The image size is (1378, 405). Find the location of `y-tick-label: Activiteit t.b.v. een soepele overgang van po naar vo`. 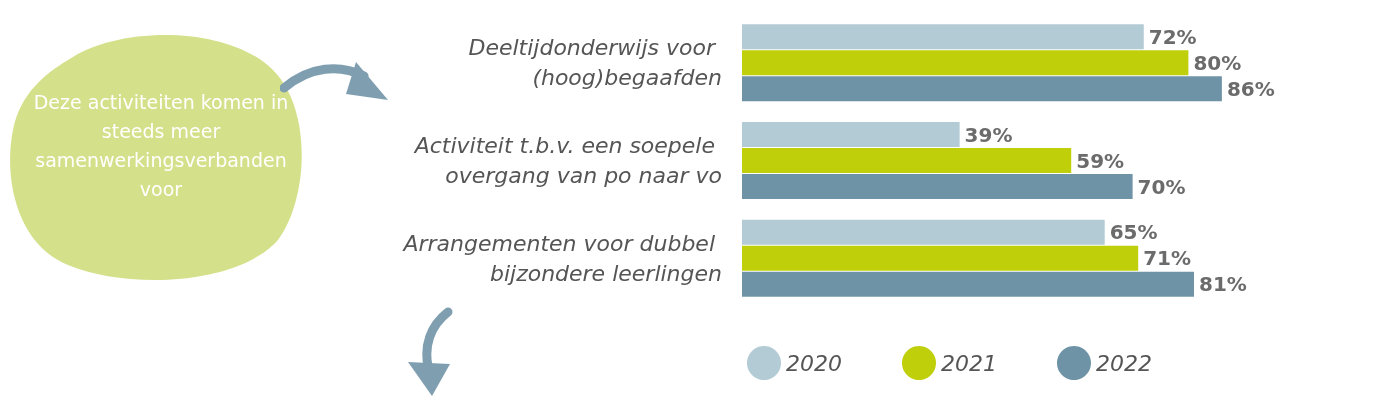

y-tick-label: Activiteit t.b.v. een soepele overgang van po naar vo is located at coordinates (567, 160).